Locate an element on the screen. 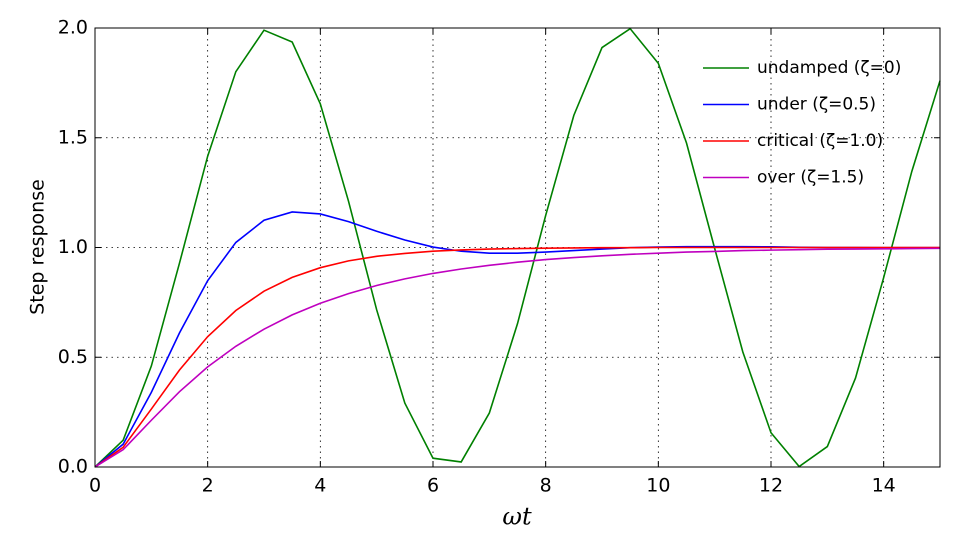  legend-label: critical (ζ=1.0) is located at coordinates (820, 141).